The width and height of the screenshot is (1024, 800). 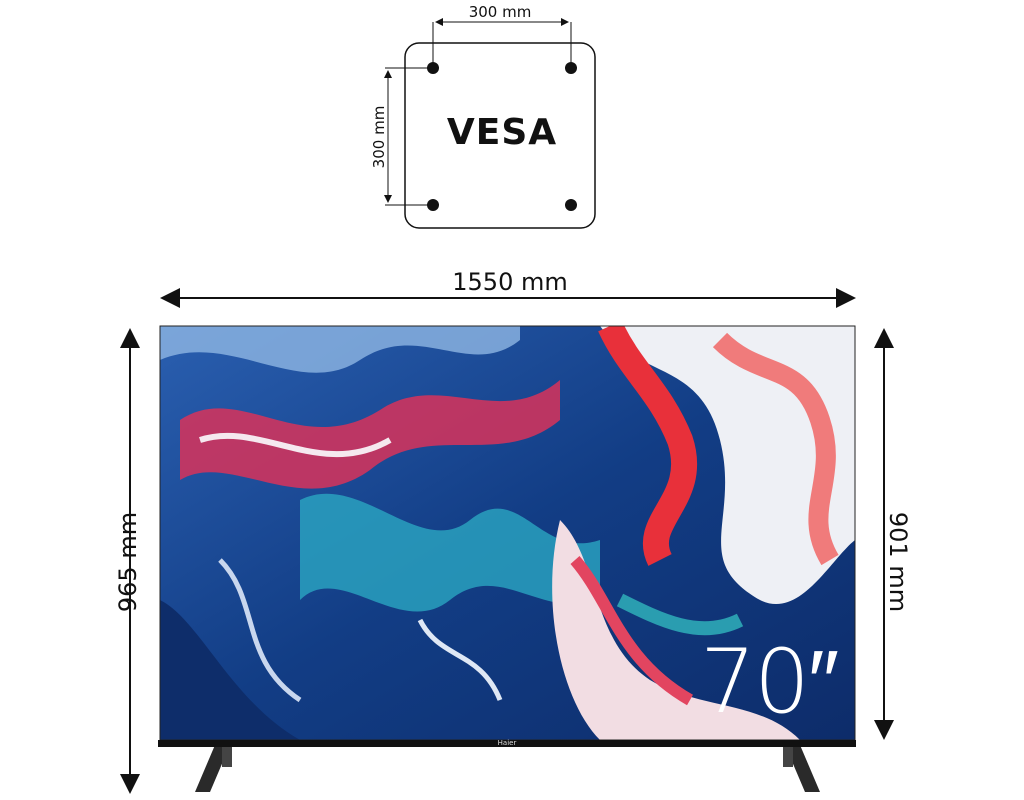 I want to click on tv-bezel, so click(x=507, y=743).